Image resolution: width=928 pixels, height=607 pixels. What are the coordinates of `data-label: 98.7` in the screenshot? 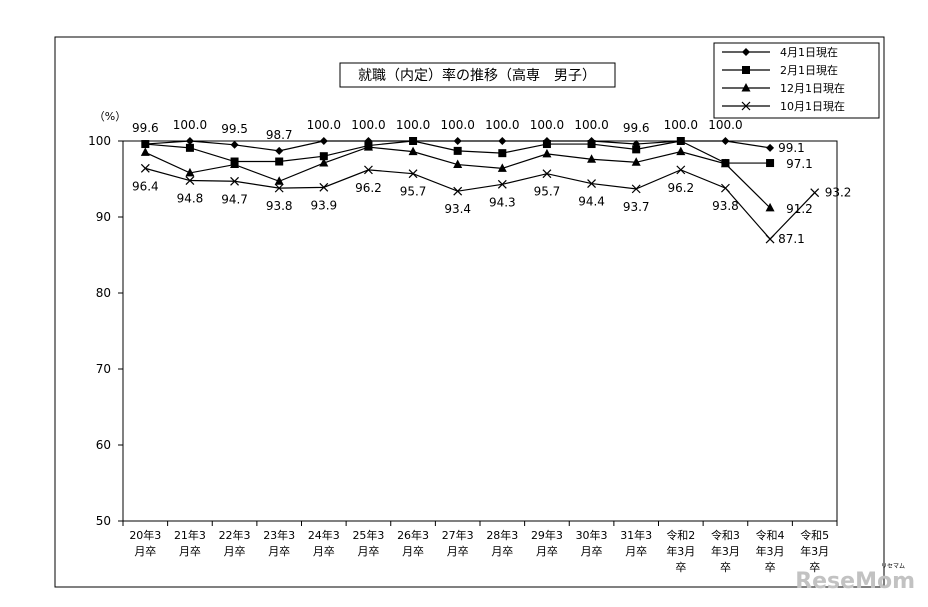 It's located at (279, 135).